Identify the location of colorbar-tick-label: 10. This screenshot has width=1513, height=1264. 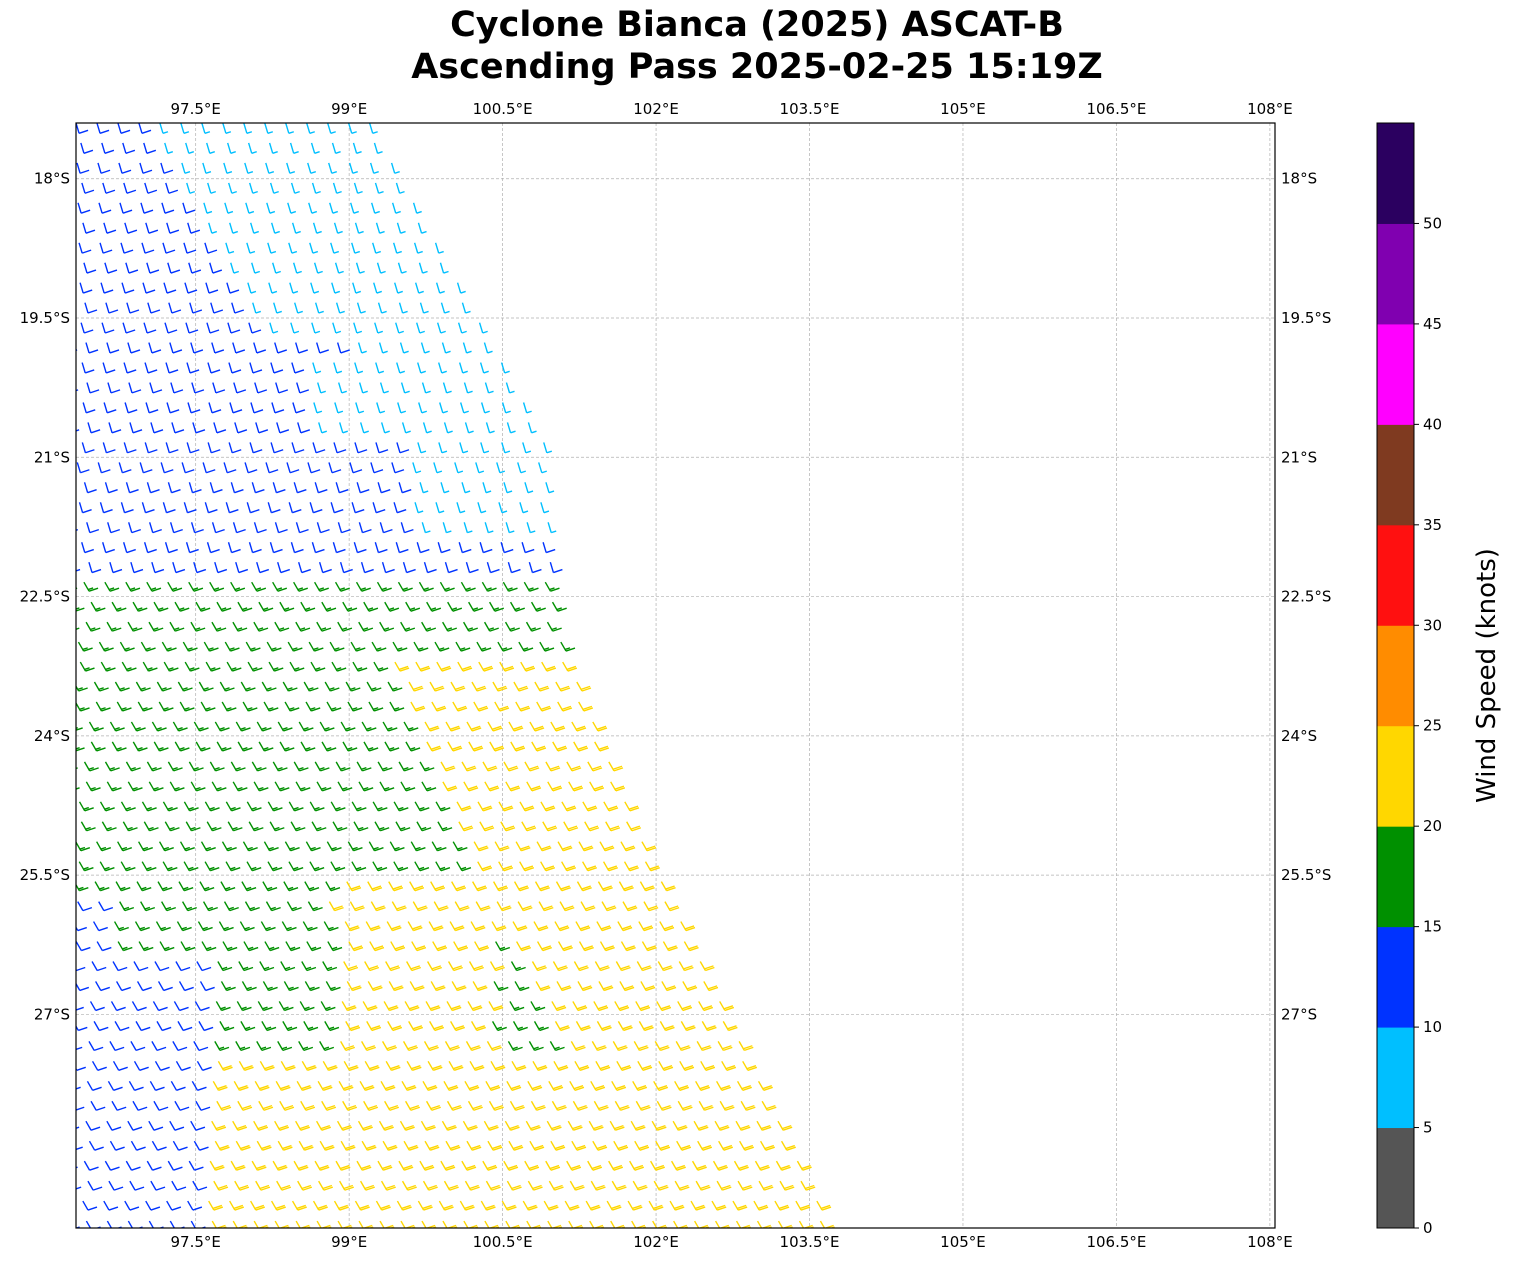
(1432, 1027).